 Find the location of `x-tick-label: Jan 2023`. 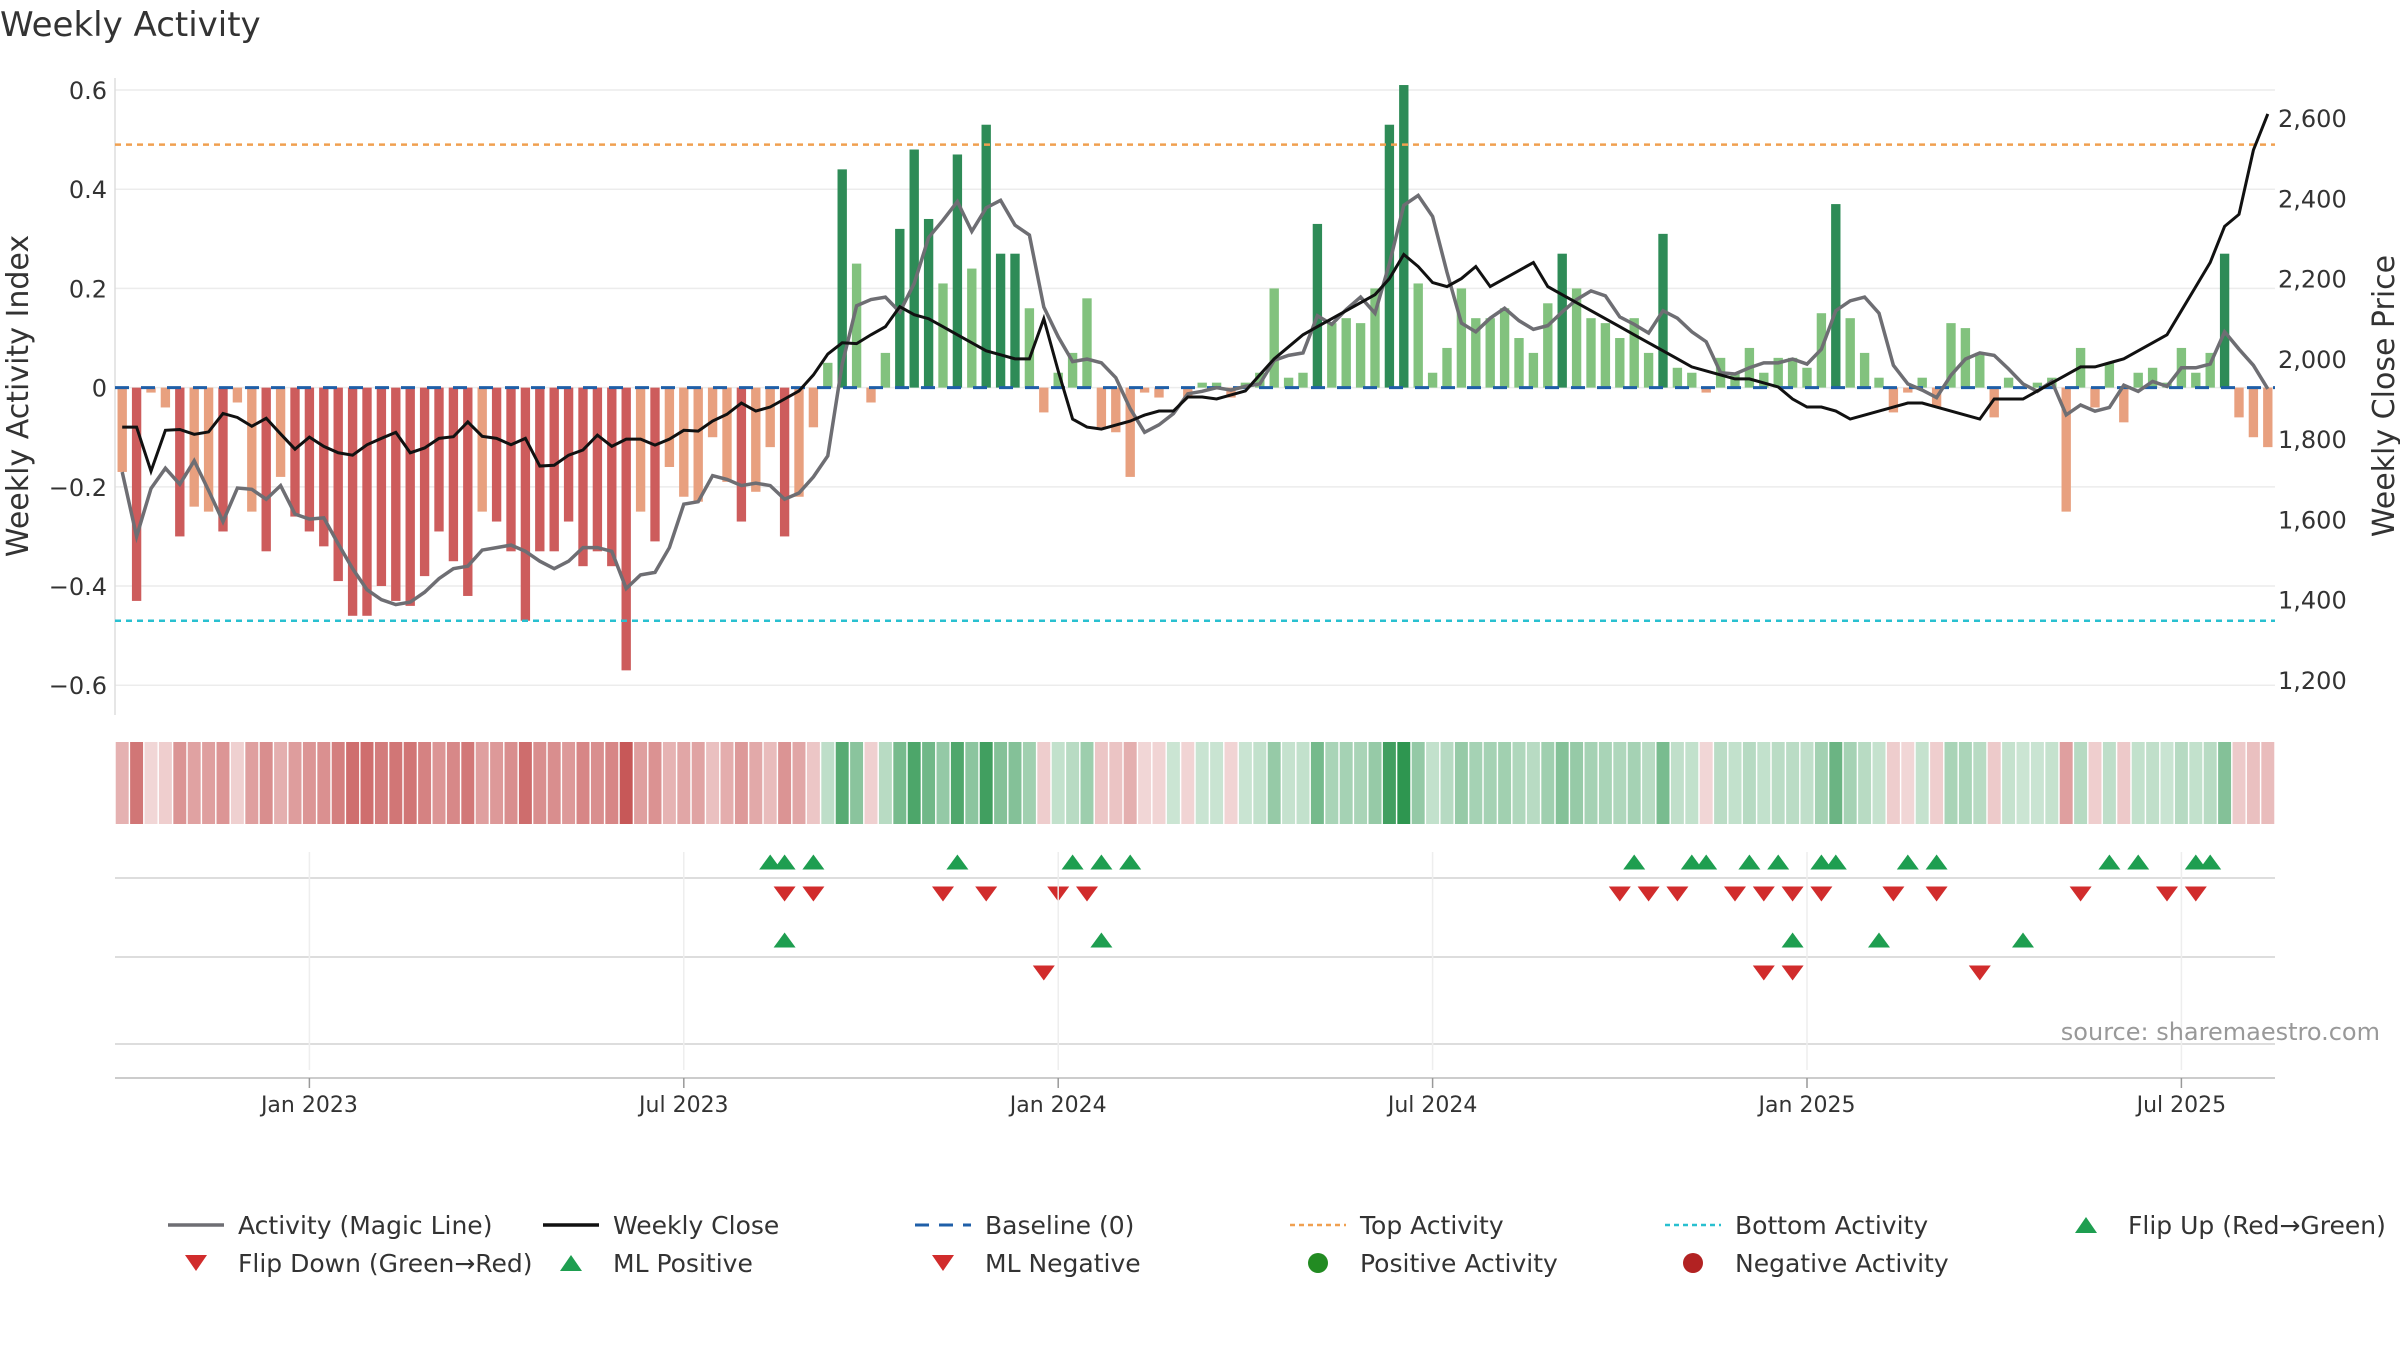

x-tick-label: Jan 2023 is located at coordinates (308, 1105).